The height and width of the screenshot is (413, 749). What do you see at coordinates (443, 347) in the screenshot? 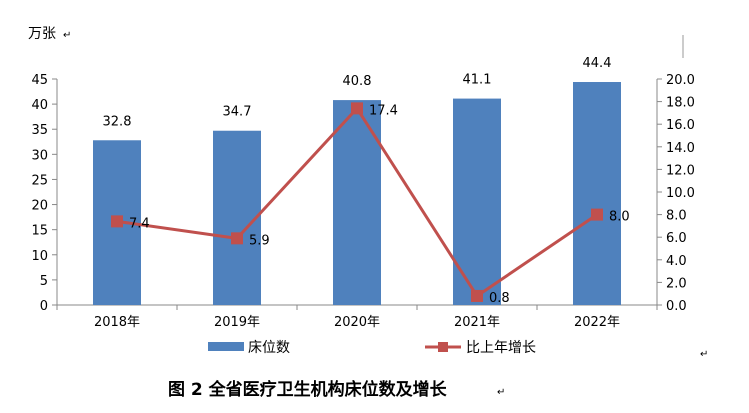
I see `legend-line-marker` at bounding box center [443, 347].